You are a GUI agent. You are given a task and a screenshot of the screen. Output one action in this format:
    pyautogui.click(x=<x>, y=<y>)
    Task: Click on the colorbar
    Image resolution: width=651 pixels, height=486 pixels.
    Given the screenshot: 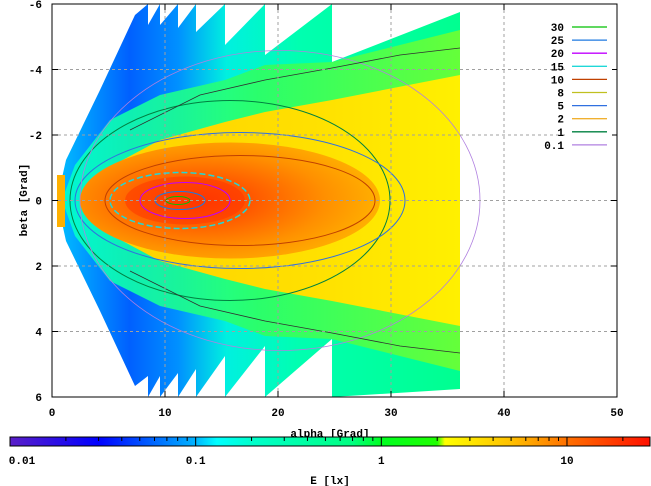 What is the action you would take?
    pyautogui.click(x=330, y=441)
    